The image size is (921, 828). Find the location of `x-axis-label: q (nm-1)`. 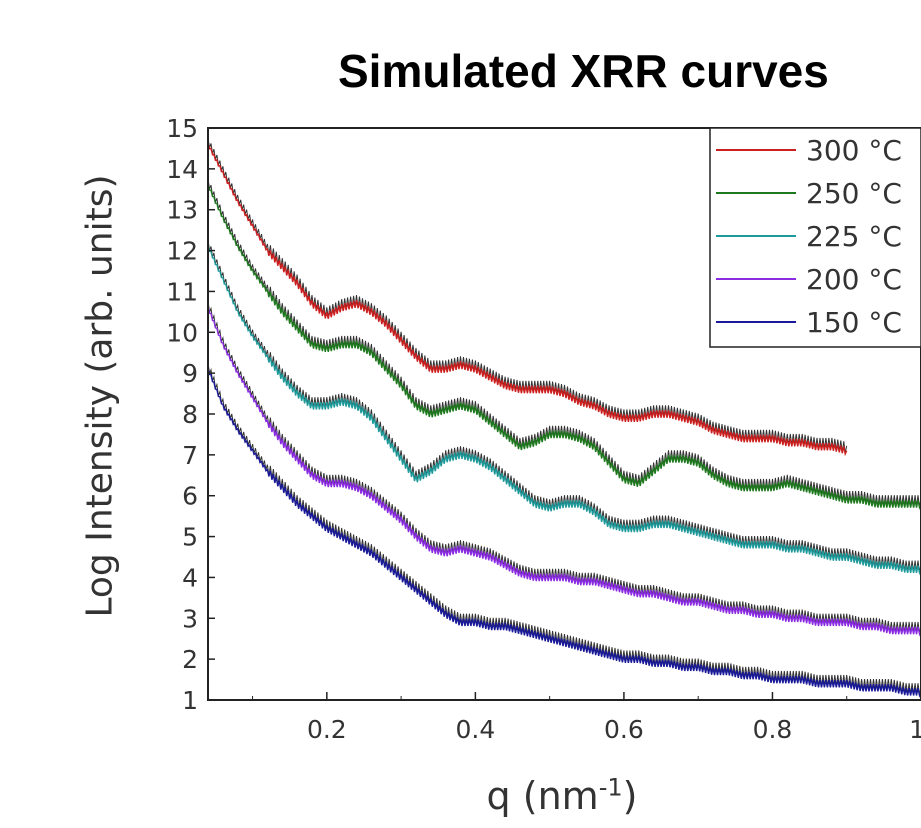

x-axis-label: q (nm-1) is located at coordinates (562, 796).